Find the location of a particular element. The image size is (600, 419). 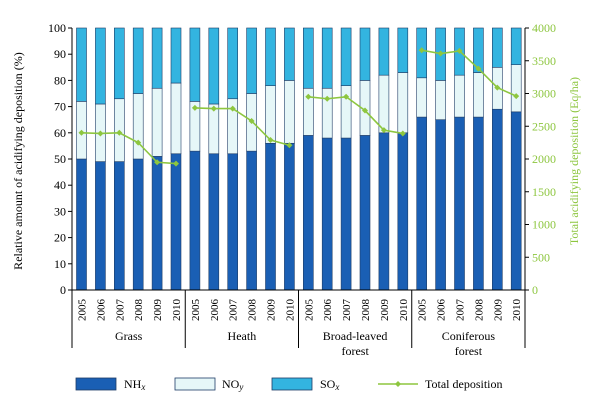

legend-swatch-nhx is located at coordinates (96, 384).